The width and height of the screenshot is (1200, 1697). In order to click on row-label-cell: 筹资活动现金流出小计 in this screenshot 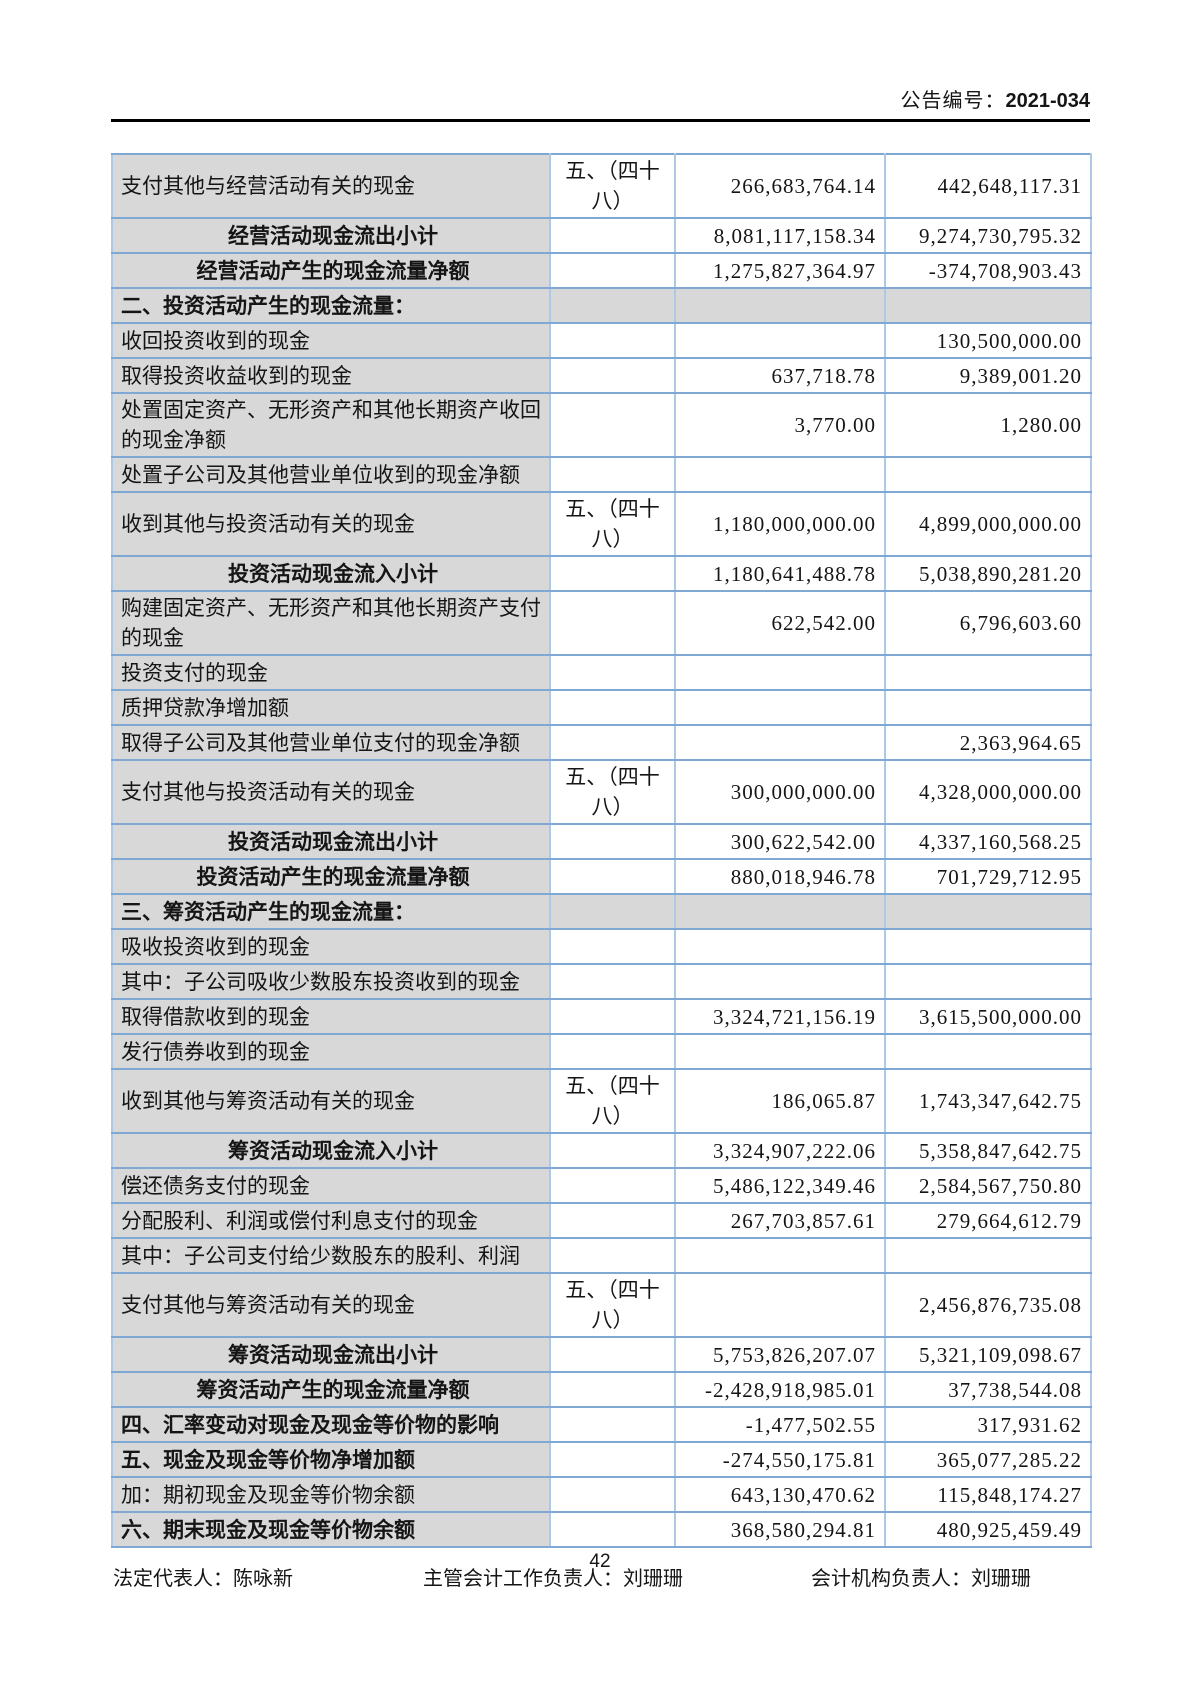, I will do `click(331, 1354)`.